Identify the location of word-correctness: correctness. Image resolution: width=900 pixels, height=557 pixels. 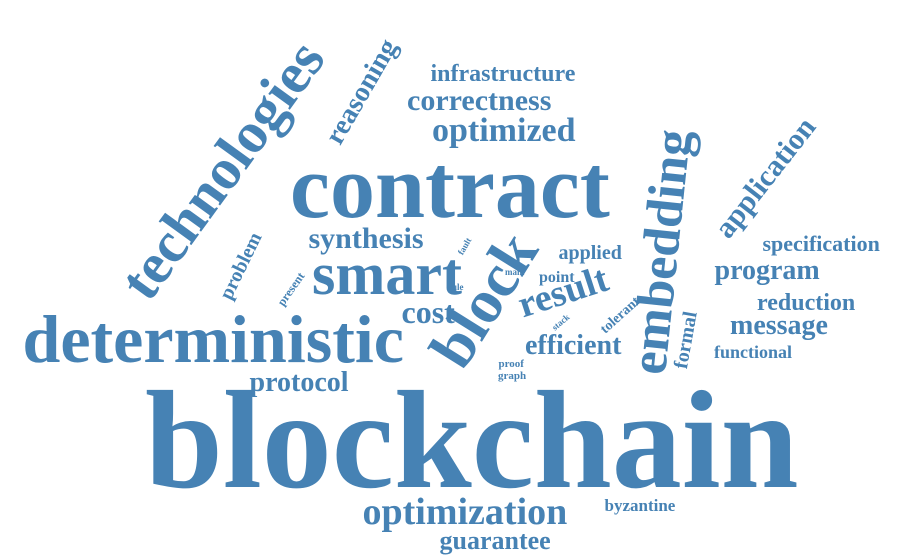
(479, 100).